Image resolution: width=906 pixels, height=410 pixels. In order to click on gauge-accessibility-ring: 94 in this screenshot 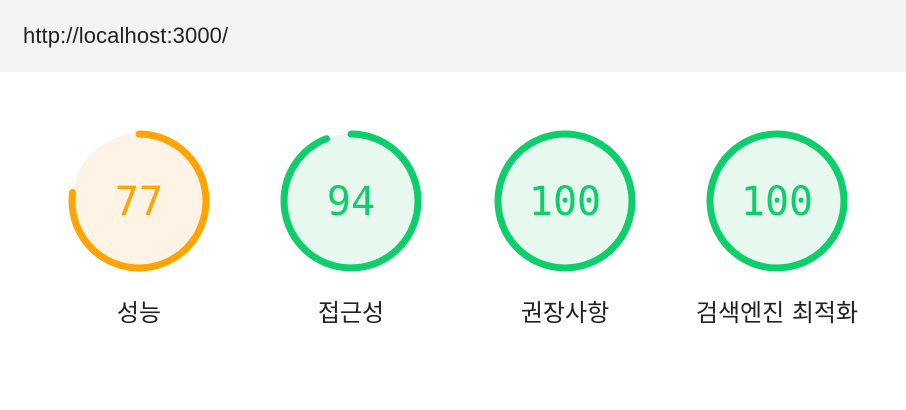, I will do `click(351, 201)`.